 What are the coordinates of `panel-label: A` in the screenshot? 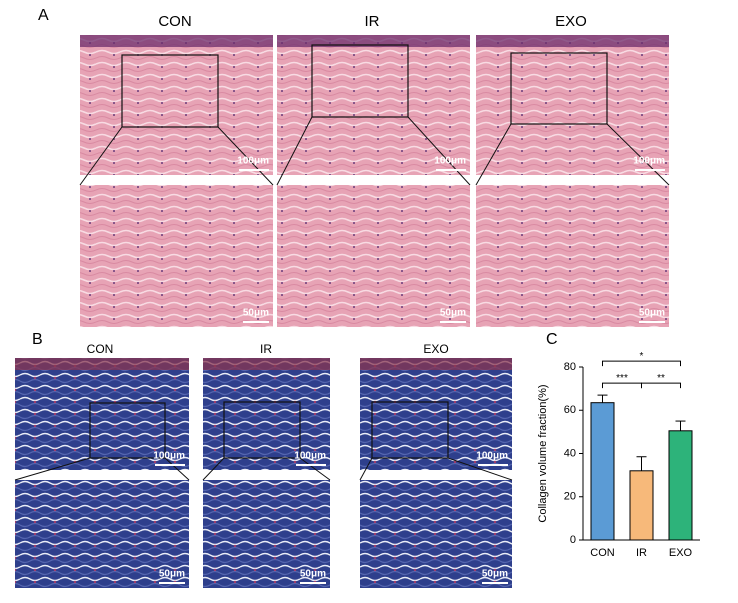 It's located at (43, 15).